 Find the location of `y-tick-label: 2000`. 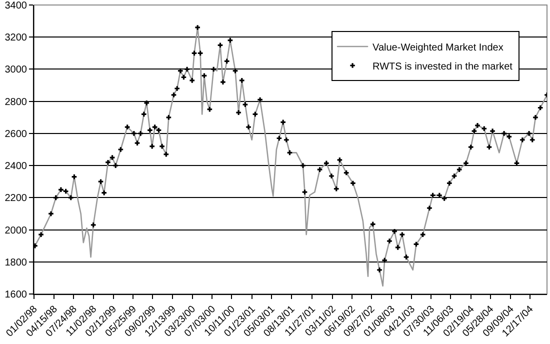

y-tick-label: 2000 is located at coordinates (16, 230).